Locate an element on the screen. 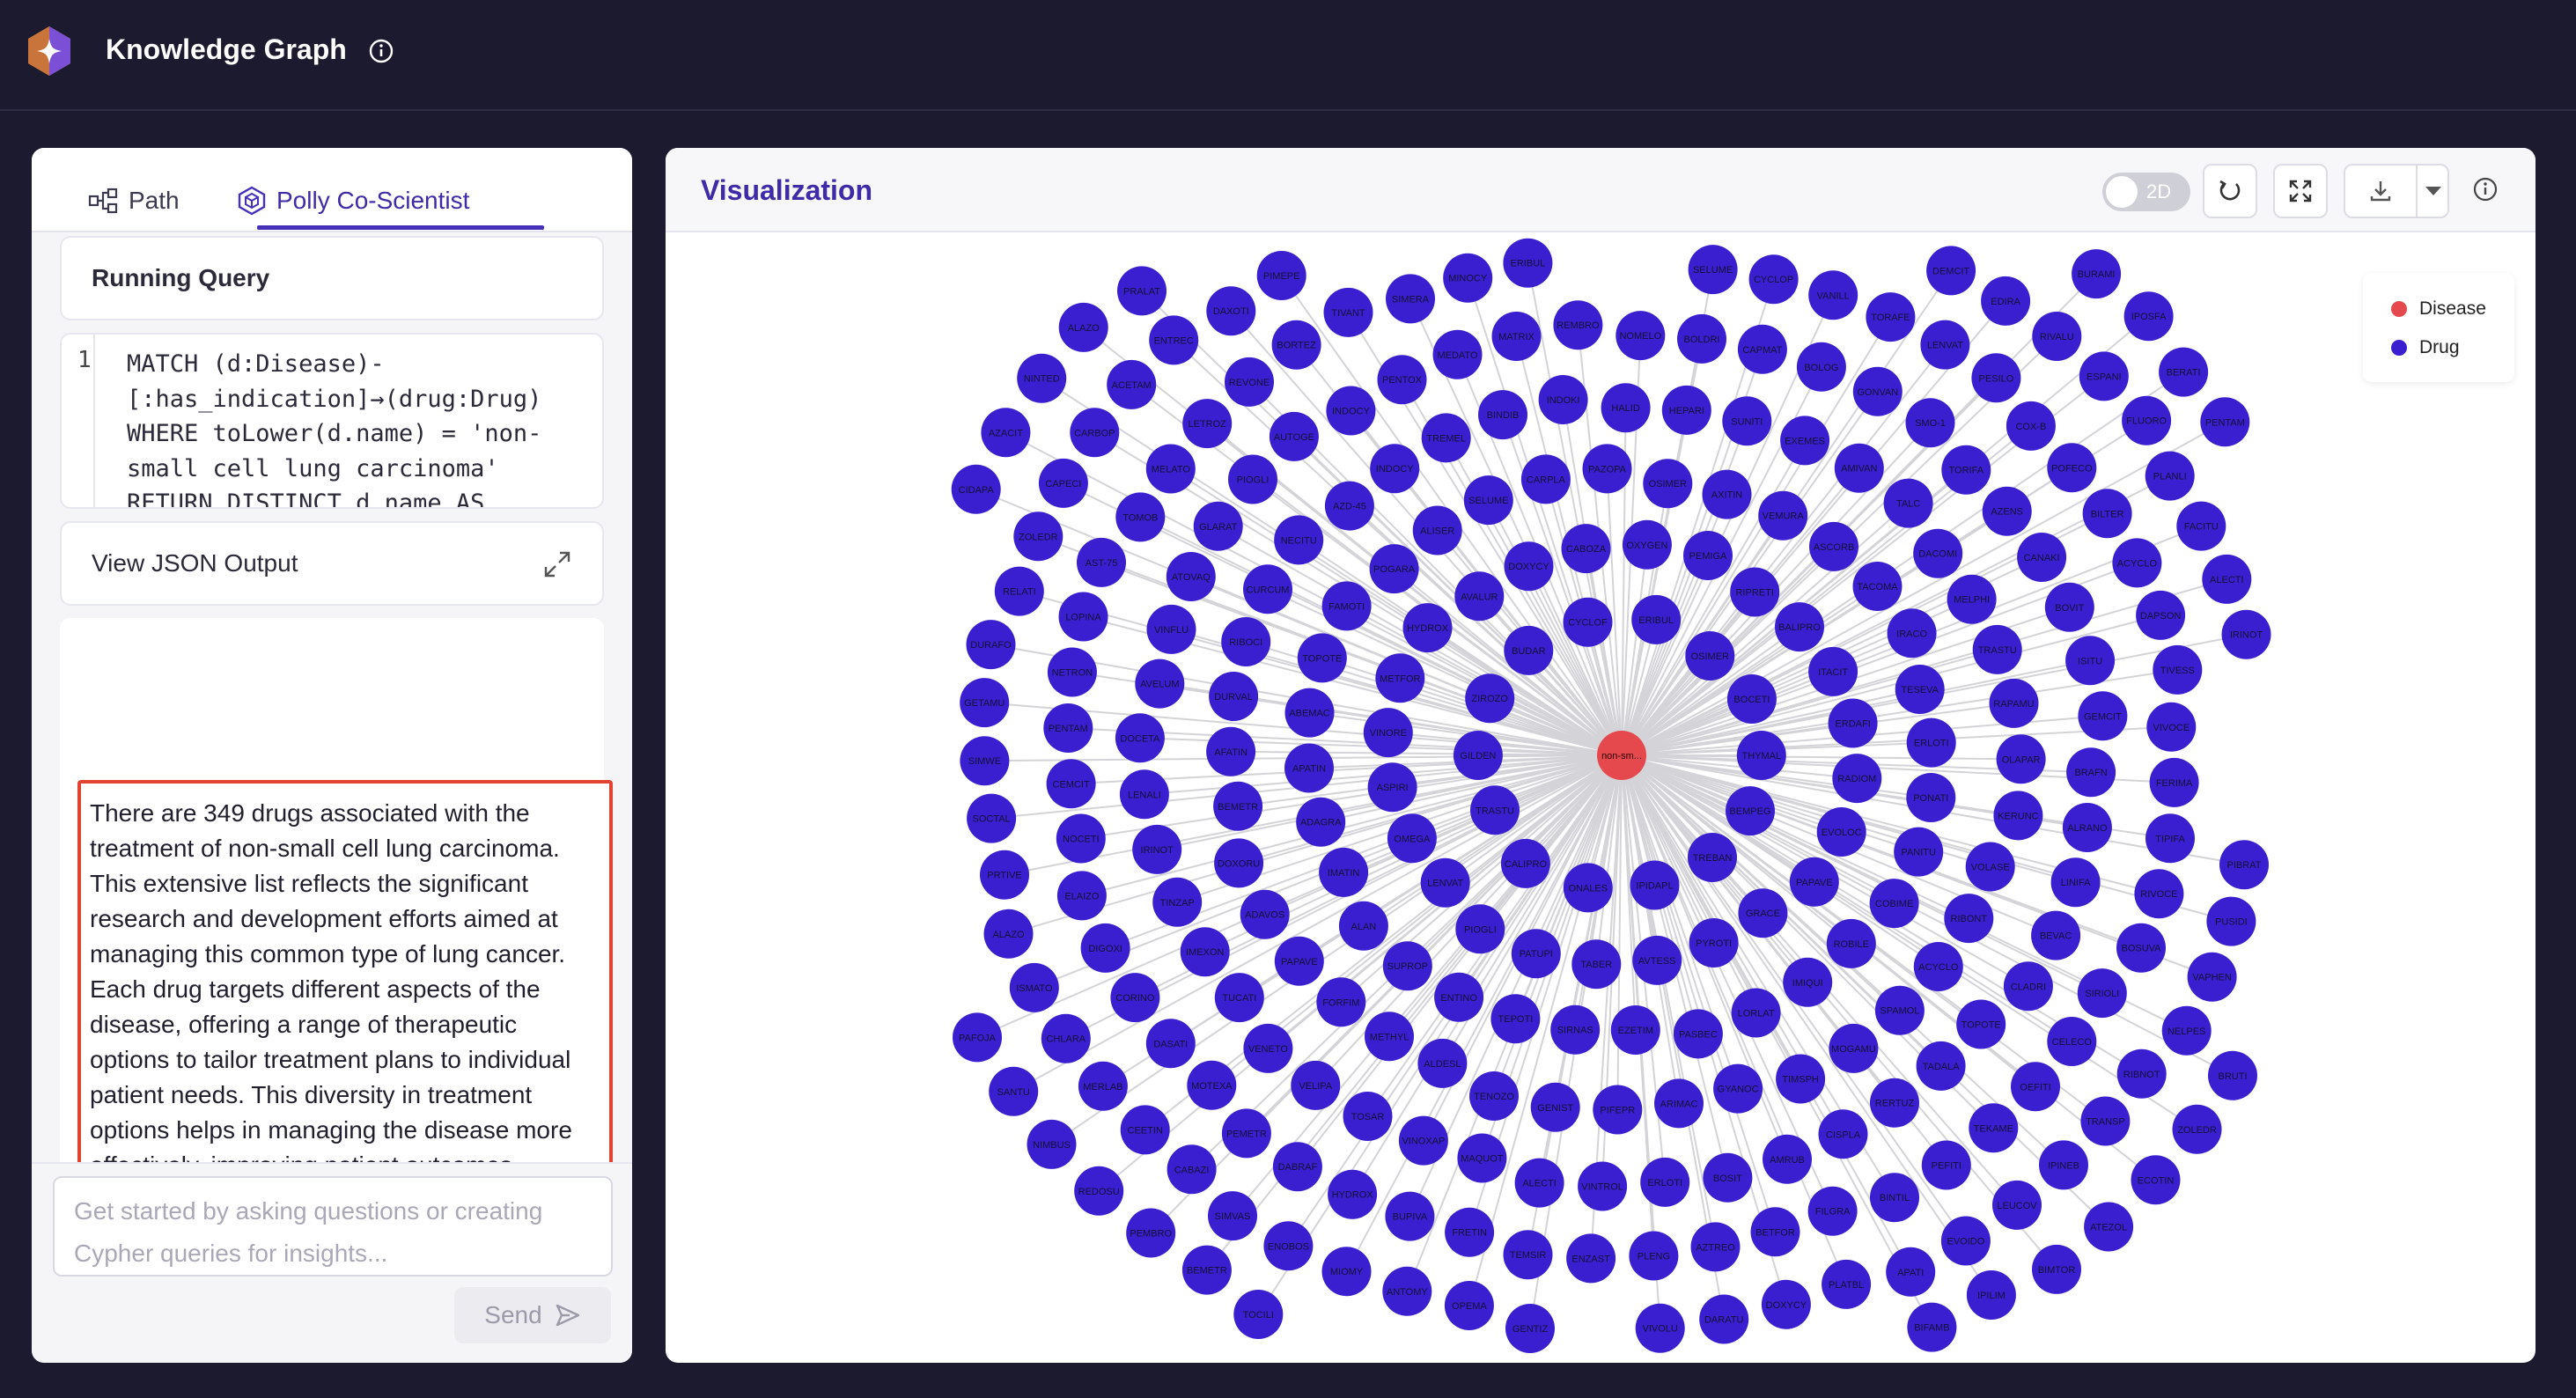 This screenshot has height=1398, width=2576. drug-node: PAFOJA is located at coordinates (977, 1037).